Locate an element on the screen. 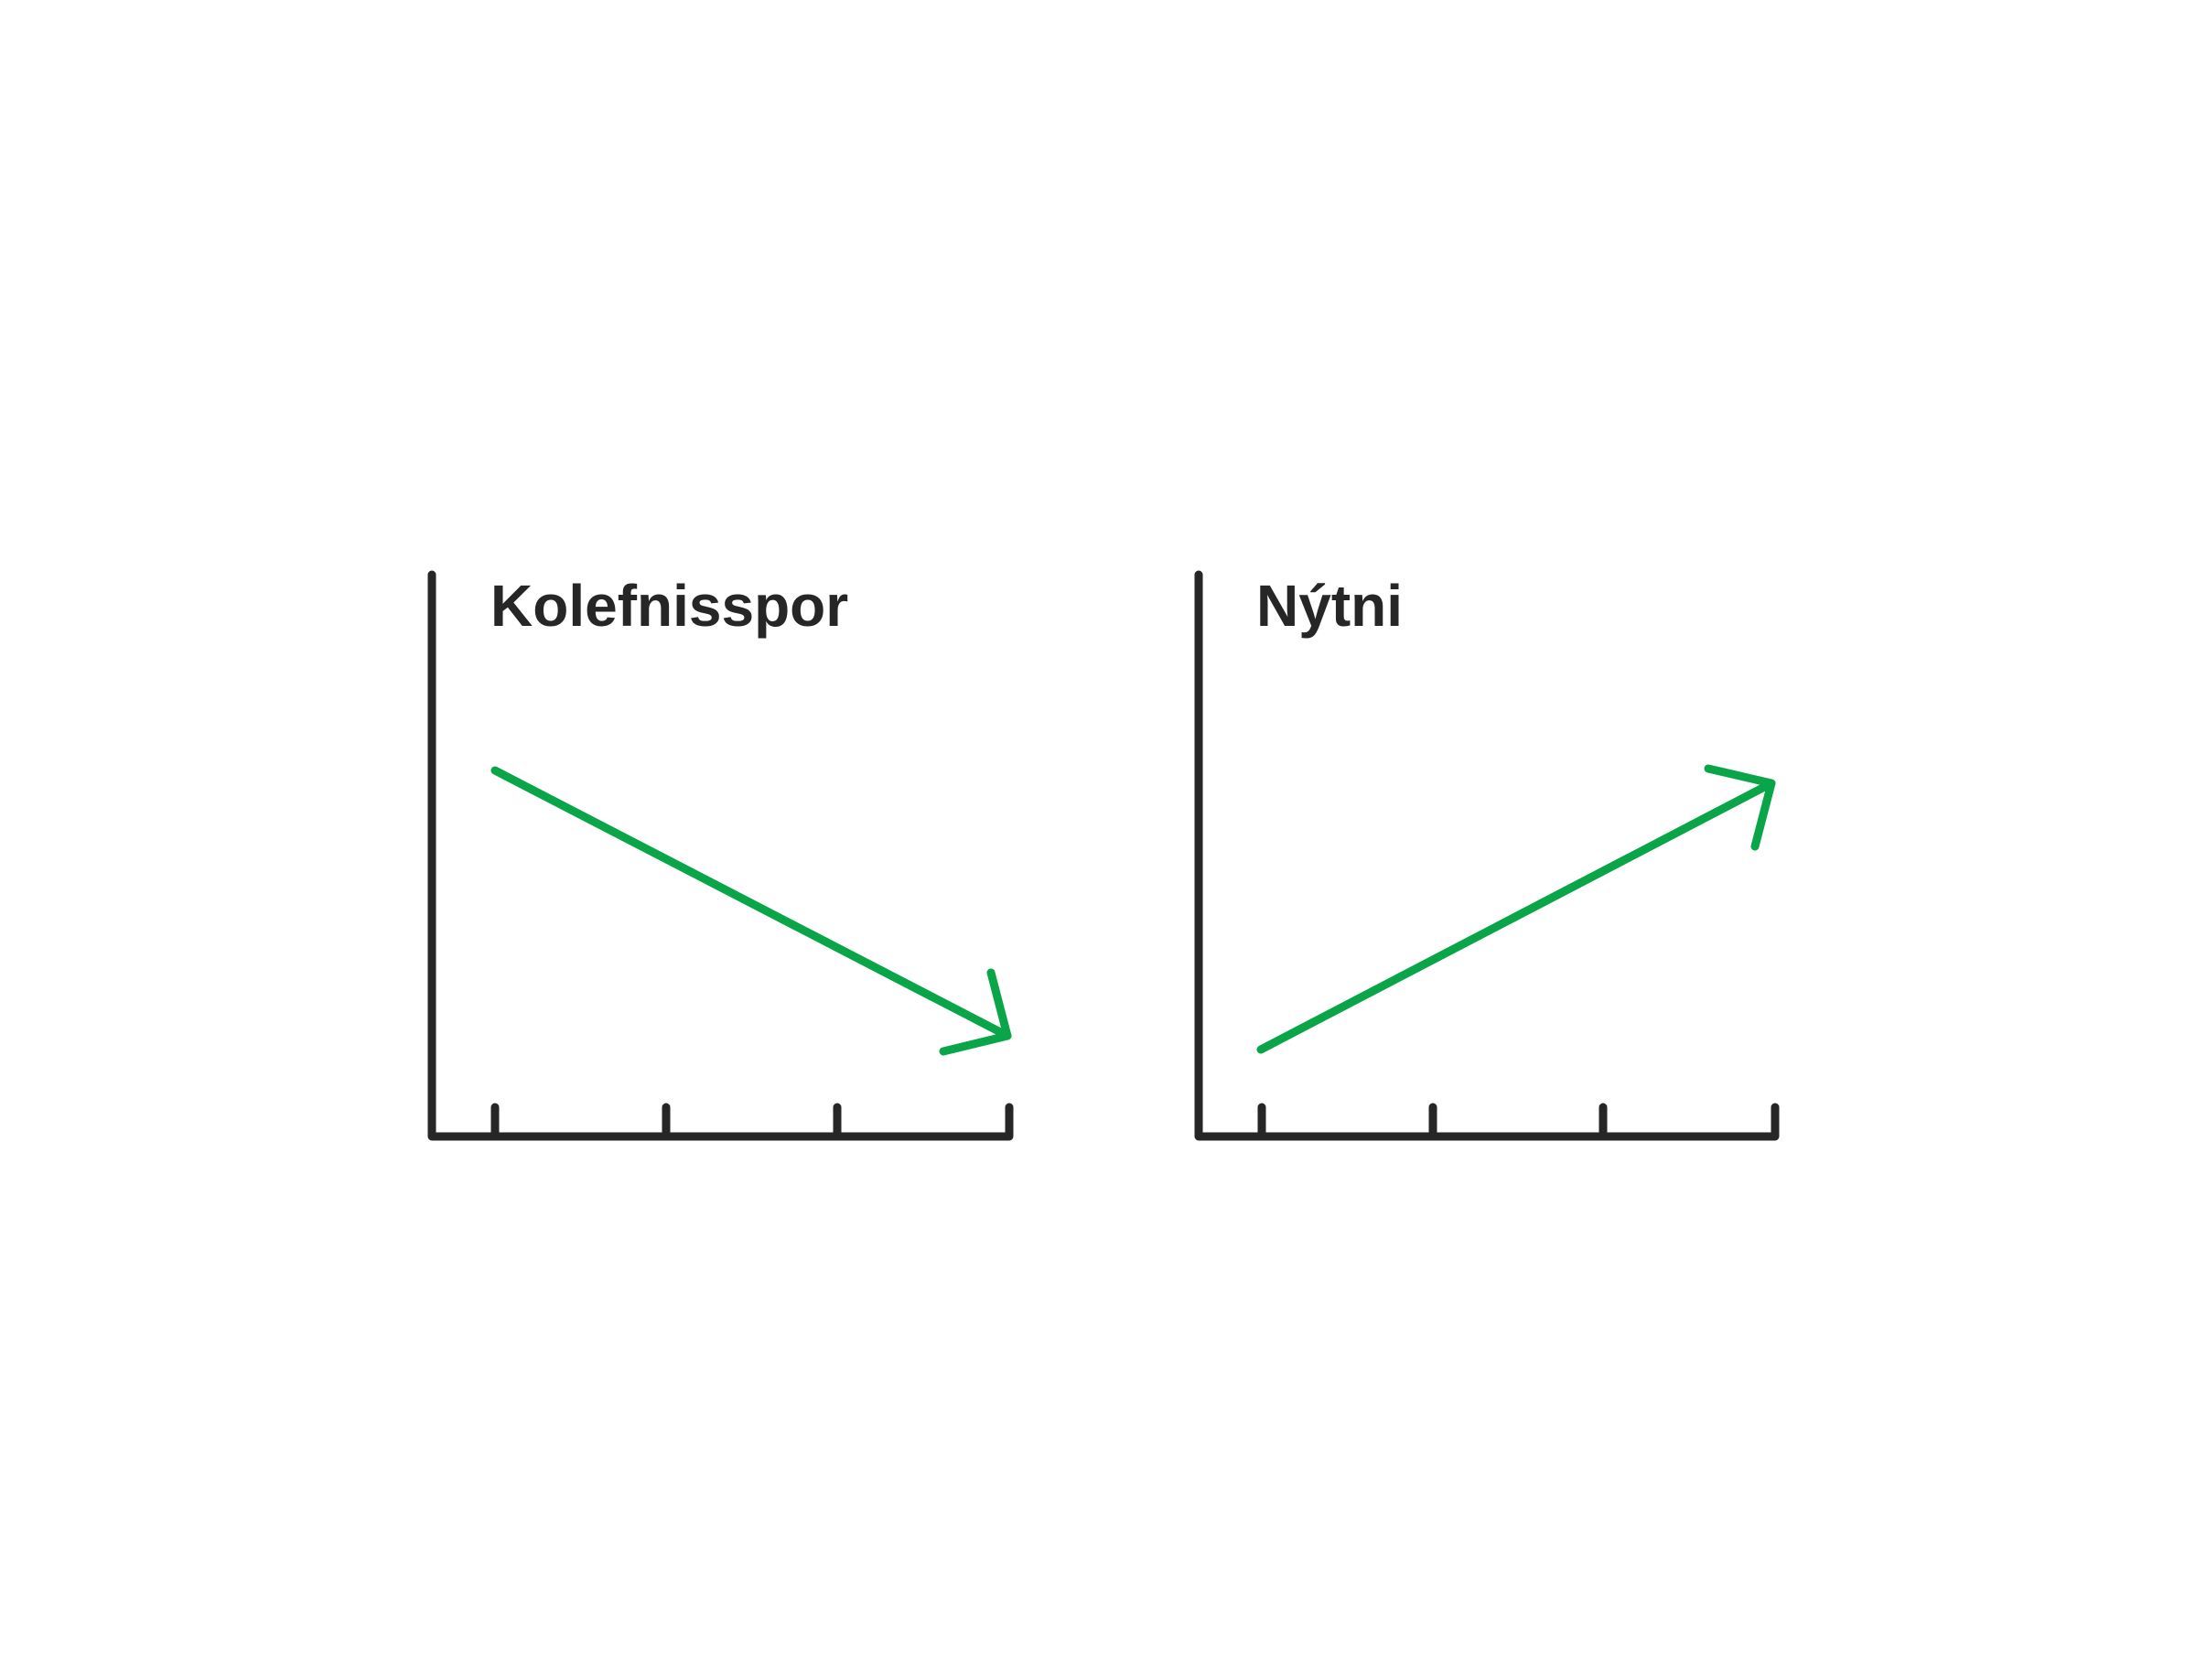 This screenshot has height=1680, width=2196. panel-nytni: Nýtni is located at coordinates (1487, 855).